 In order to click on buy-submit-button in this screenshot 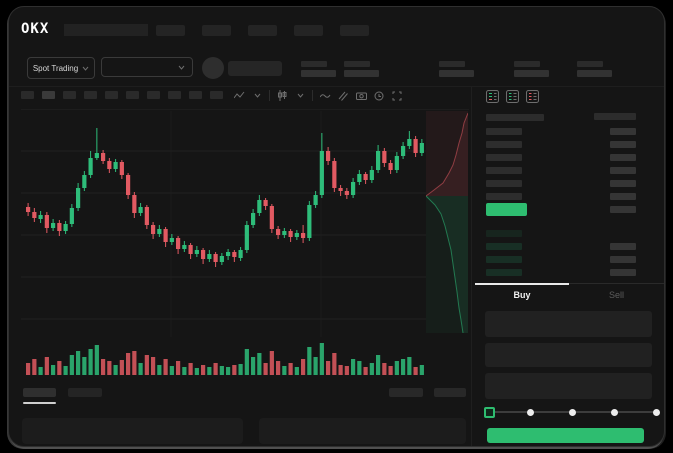, I will do `click(565, 435)`.